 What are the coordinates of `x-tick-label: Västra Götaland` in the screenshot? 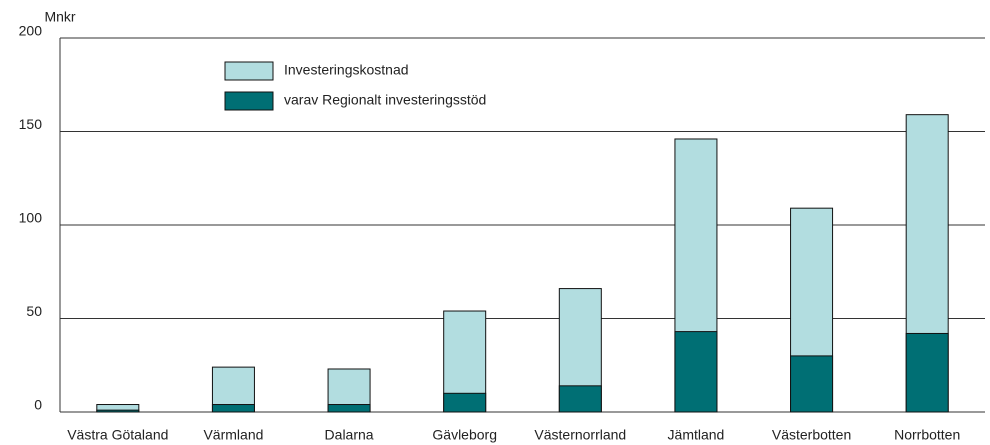 It's located at (117, 435).